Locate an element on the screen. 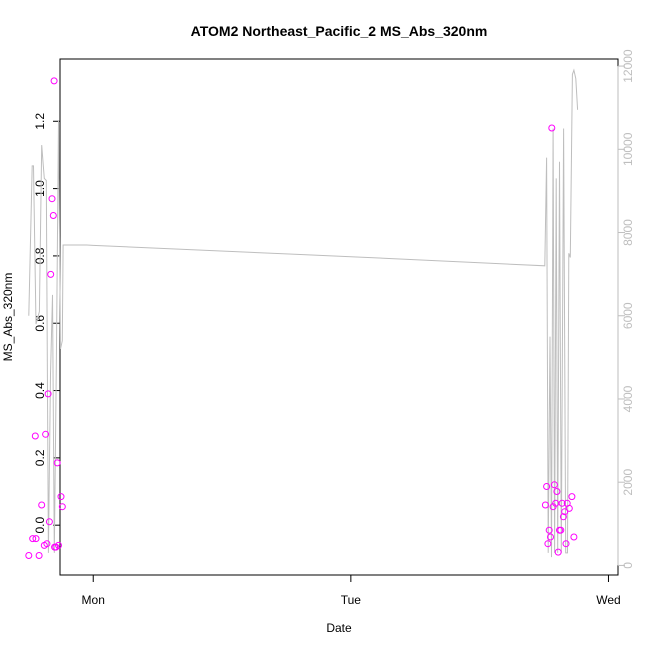 This screenshot has width=650, height=650. y2-tick-label: 2000 is located at coordinates (628, 482).